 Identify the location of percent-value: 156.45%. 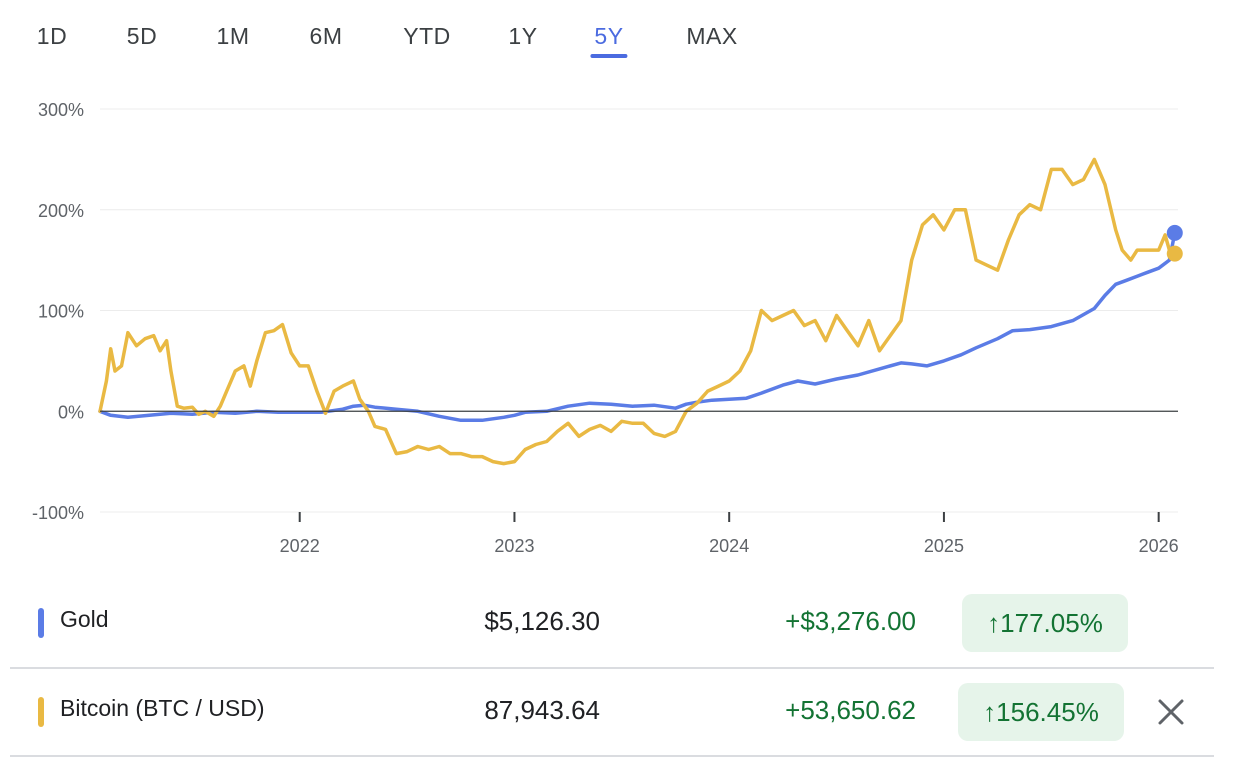
(1047, 712).